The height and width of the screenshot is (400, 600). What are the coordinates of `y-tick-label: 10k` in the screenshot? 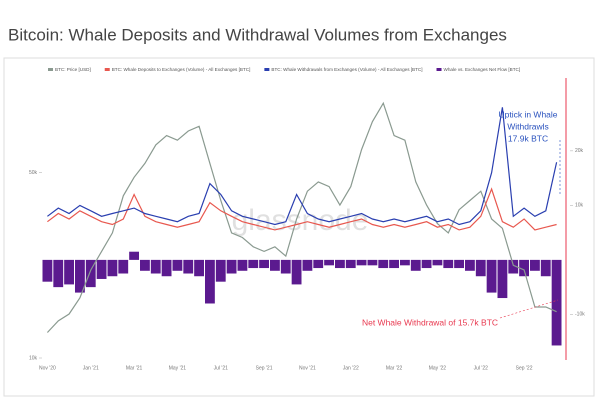 It's located at (33, 358).